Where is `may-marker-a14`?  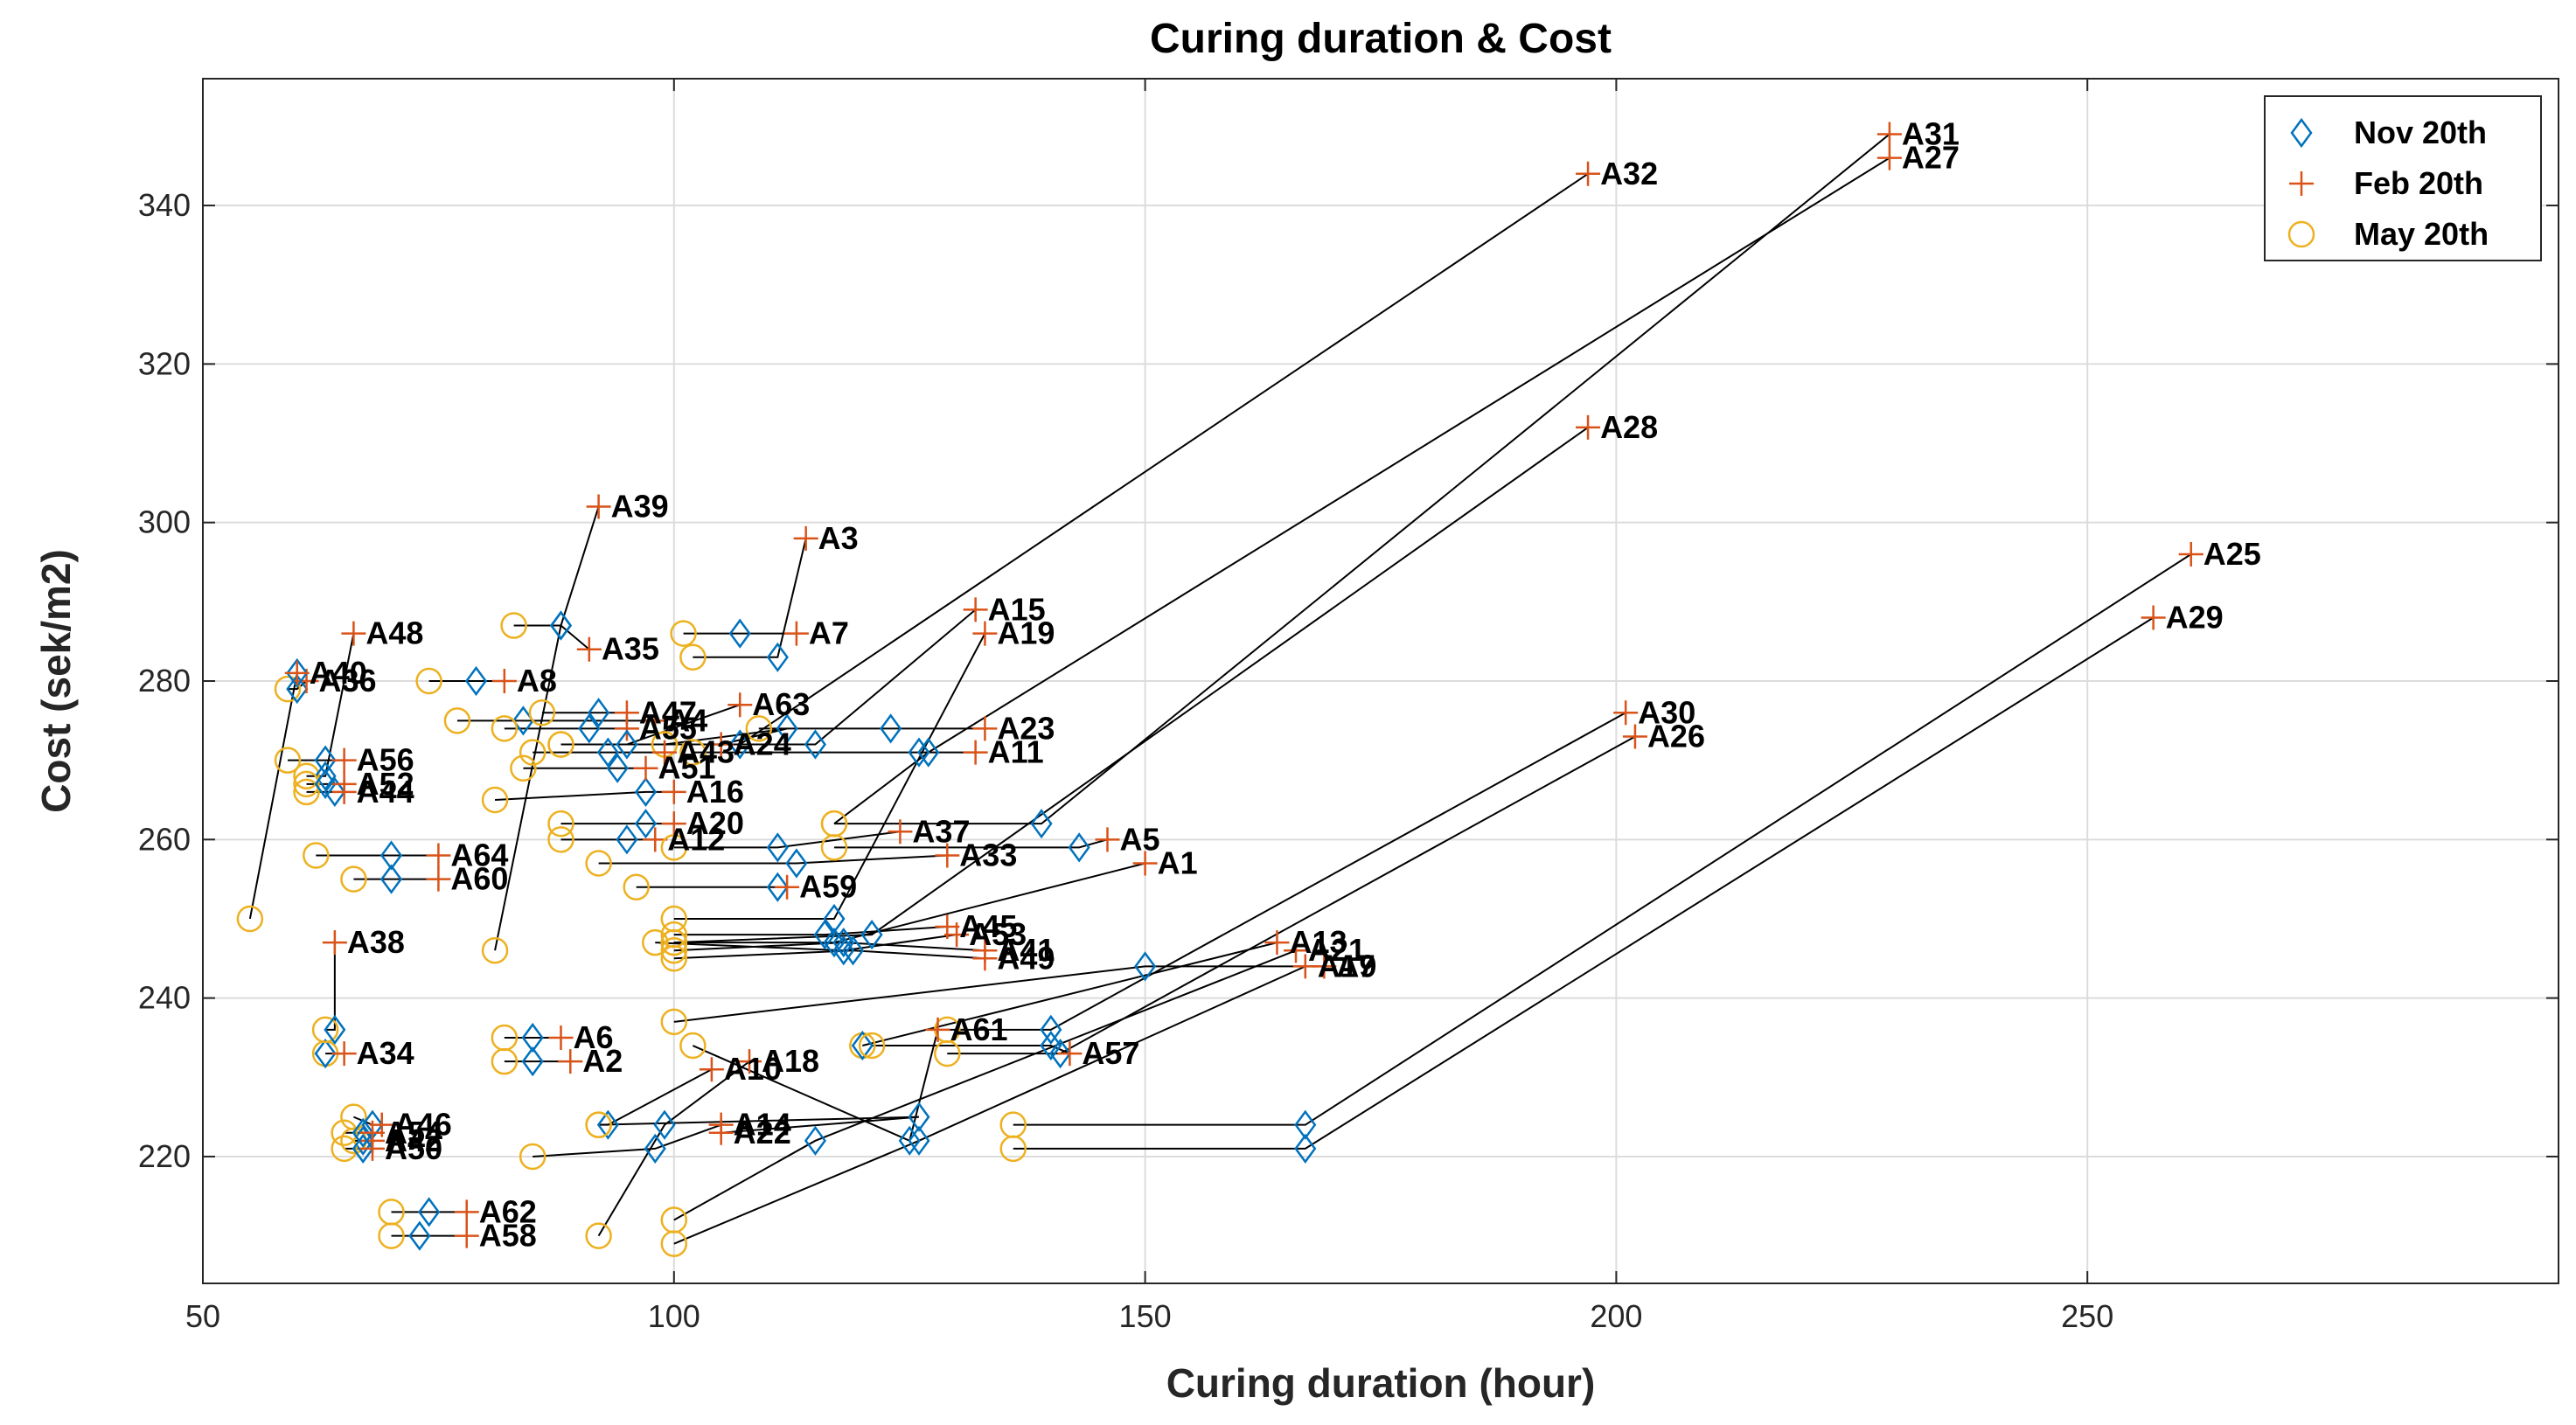
may-marker-a14 is located at coordinates (533, 1157).